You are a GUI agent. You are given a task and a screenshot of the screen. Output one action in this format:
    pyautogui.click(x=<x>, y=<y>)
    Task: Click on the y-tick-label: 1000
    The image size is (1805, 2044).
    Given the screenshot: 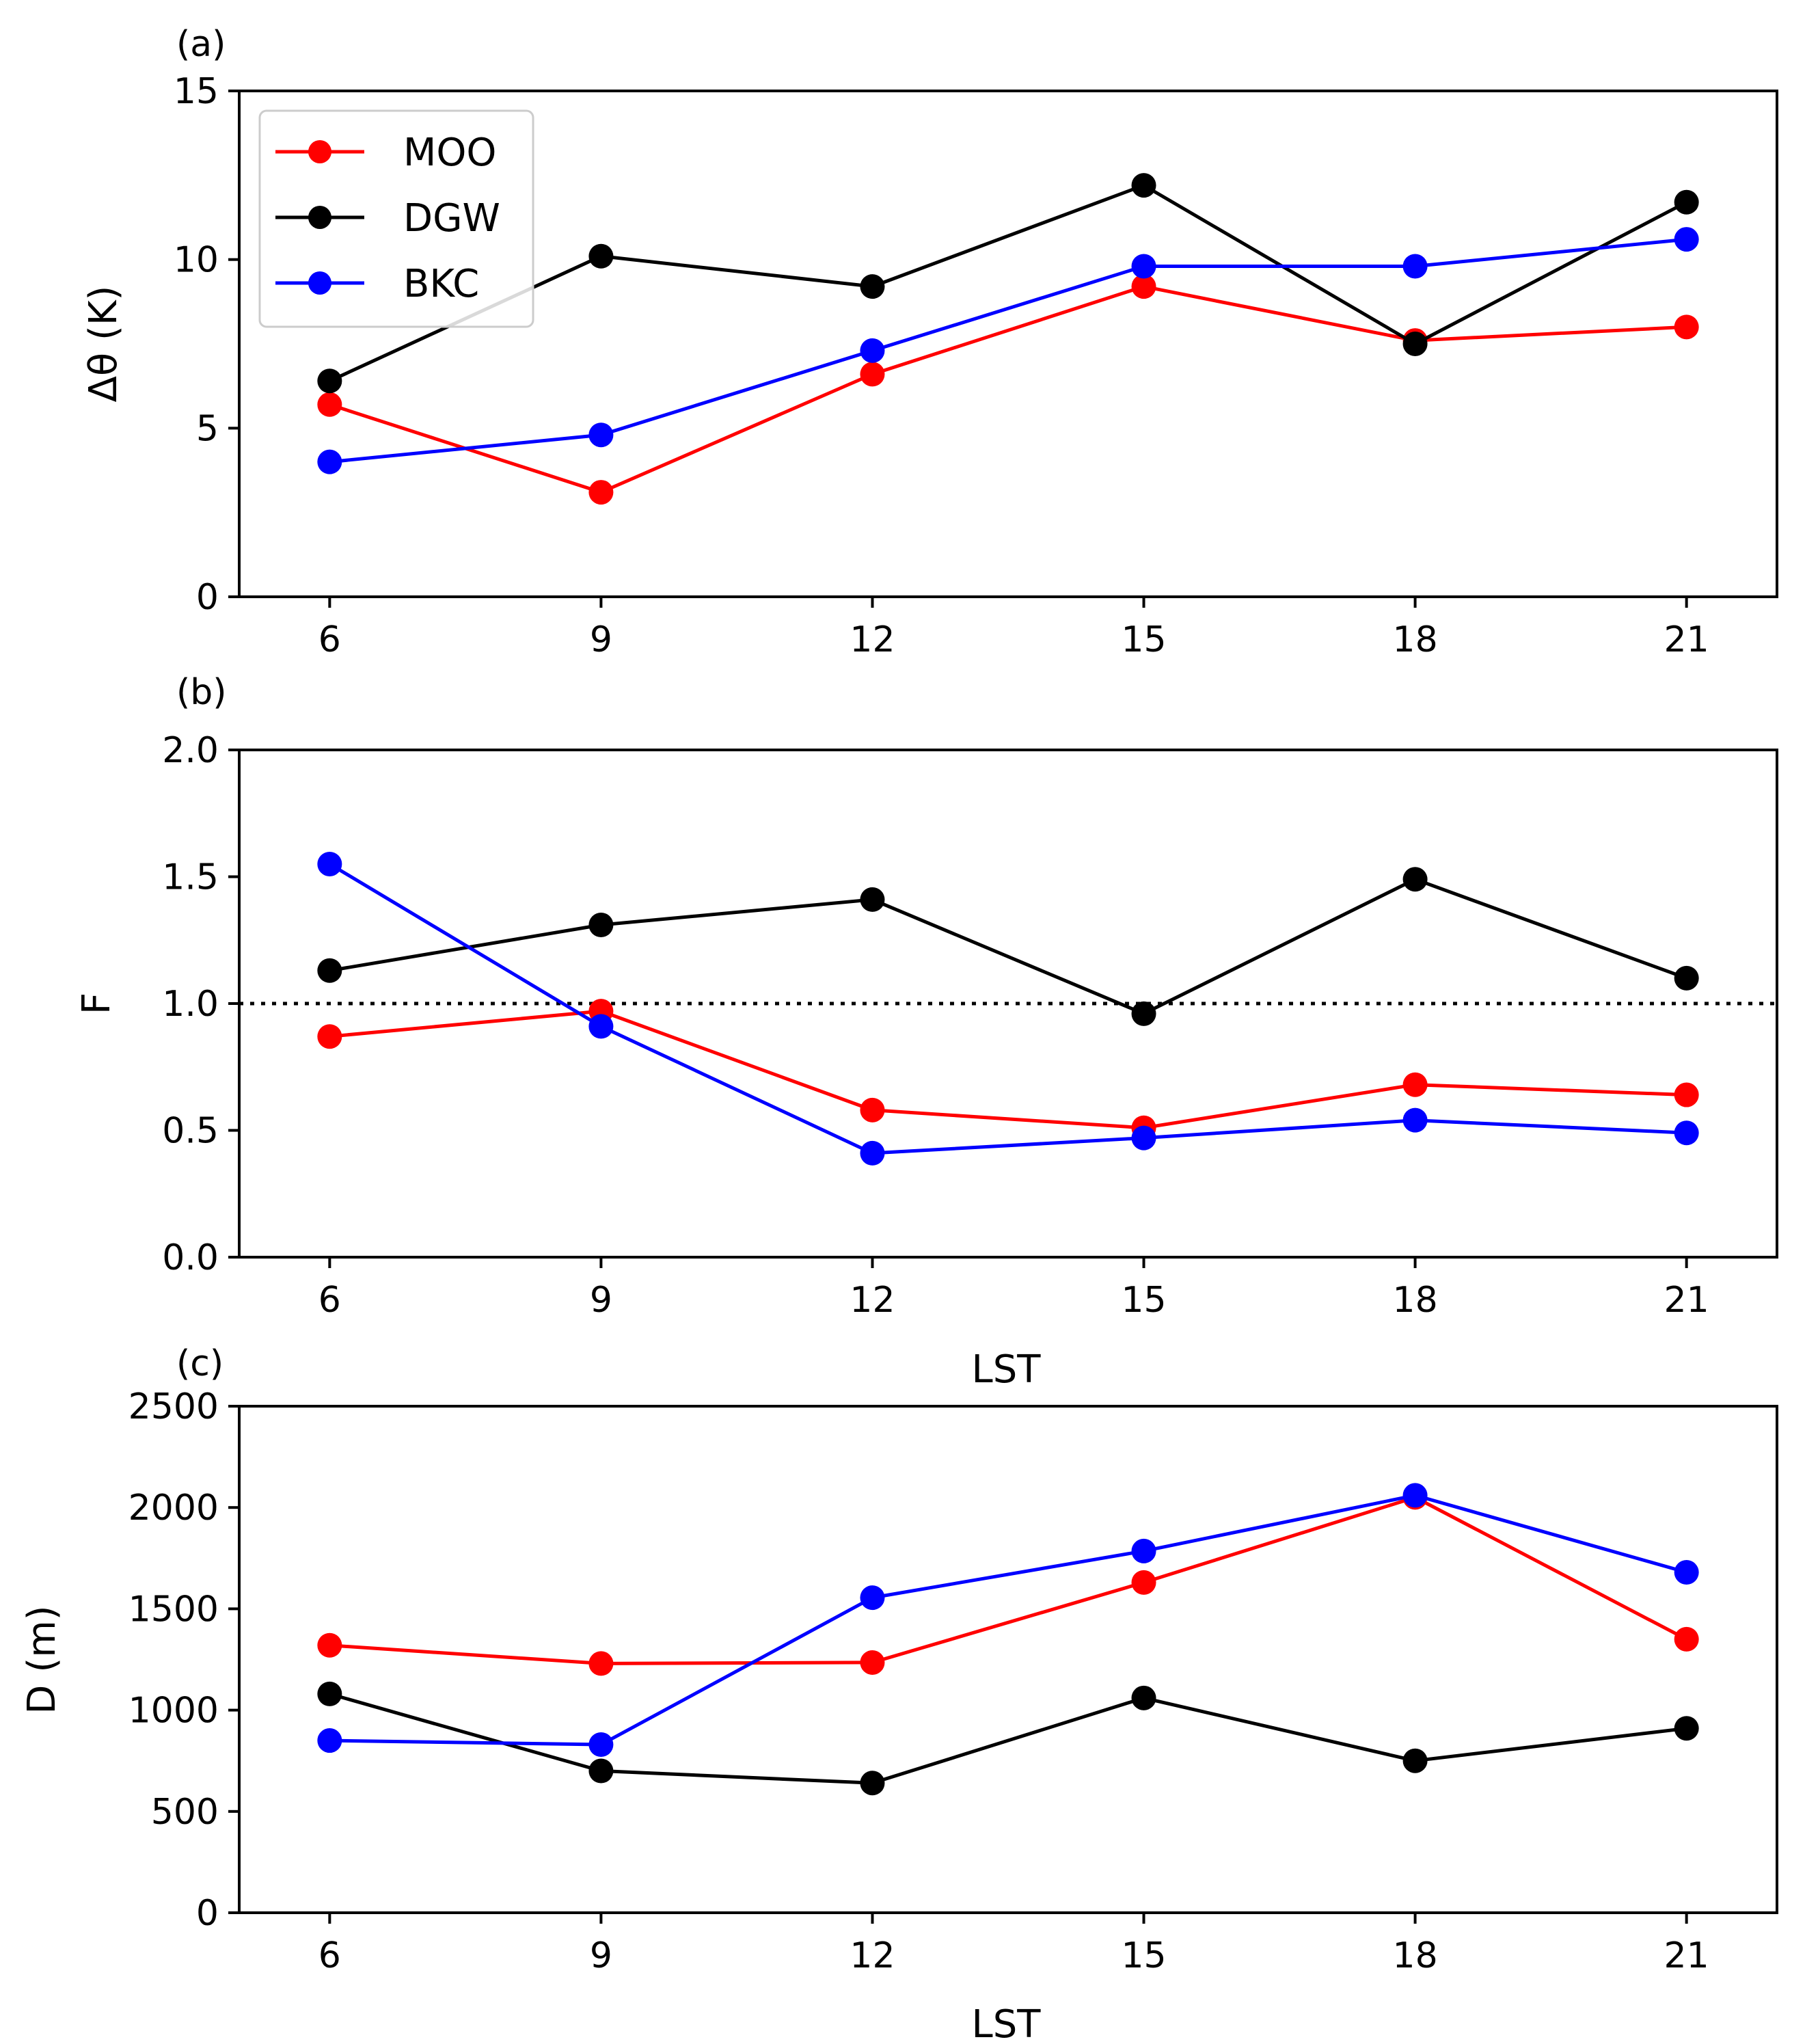 What is the action you would take?
    pyautogui.click(x=173, y=1711)
    